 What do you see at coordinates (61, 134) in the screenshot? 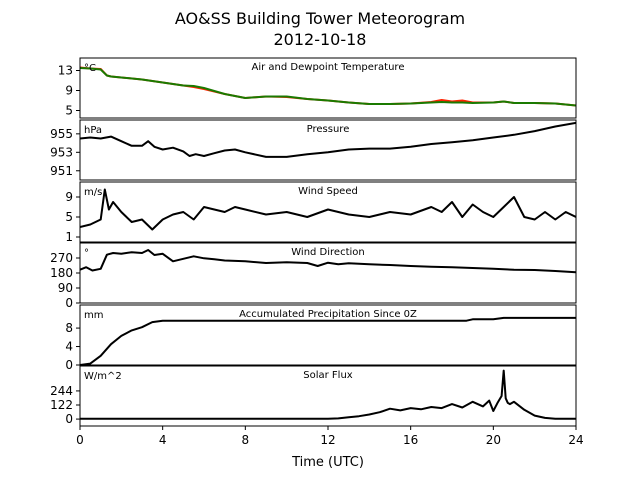
I see `y-tick-label-1-2: 955` at bounding box center [61, 134].